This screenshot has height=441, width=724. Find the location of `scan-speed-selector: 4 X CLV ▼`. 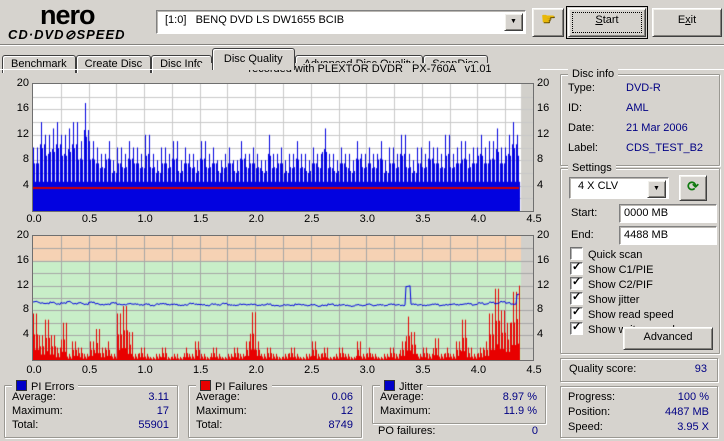

scan-speed-selector: 4 X CLV ▼ is located at coordinates (619, 188).